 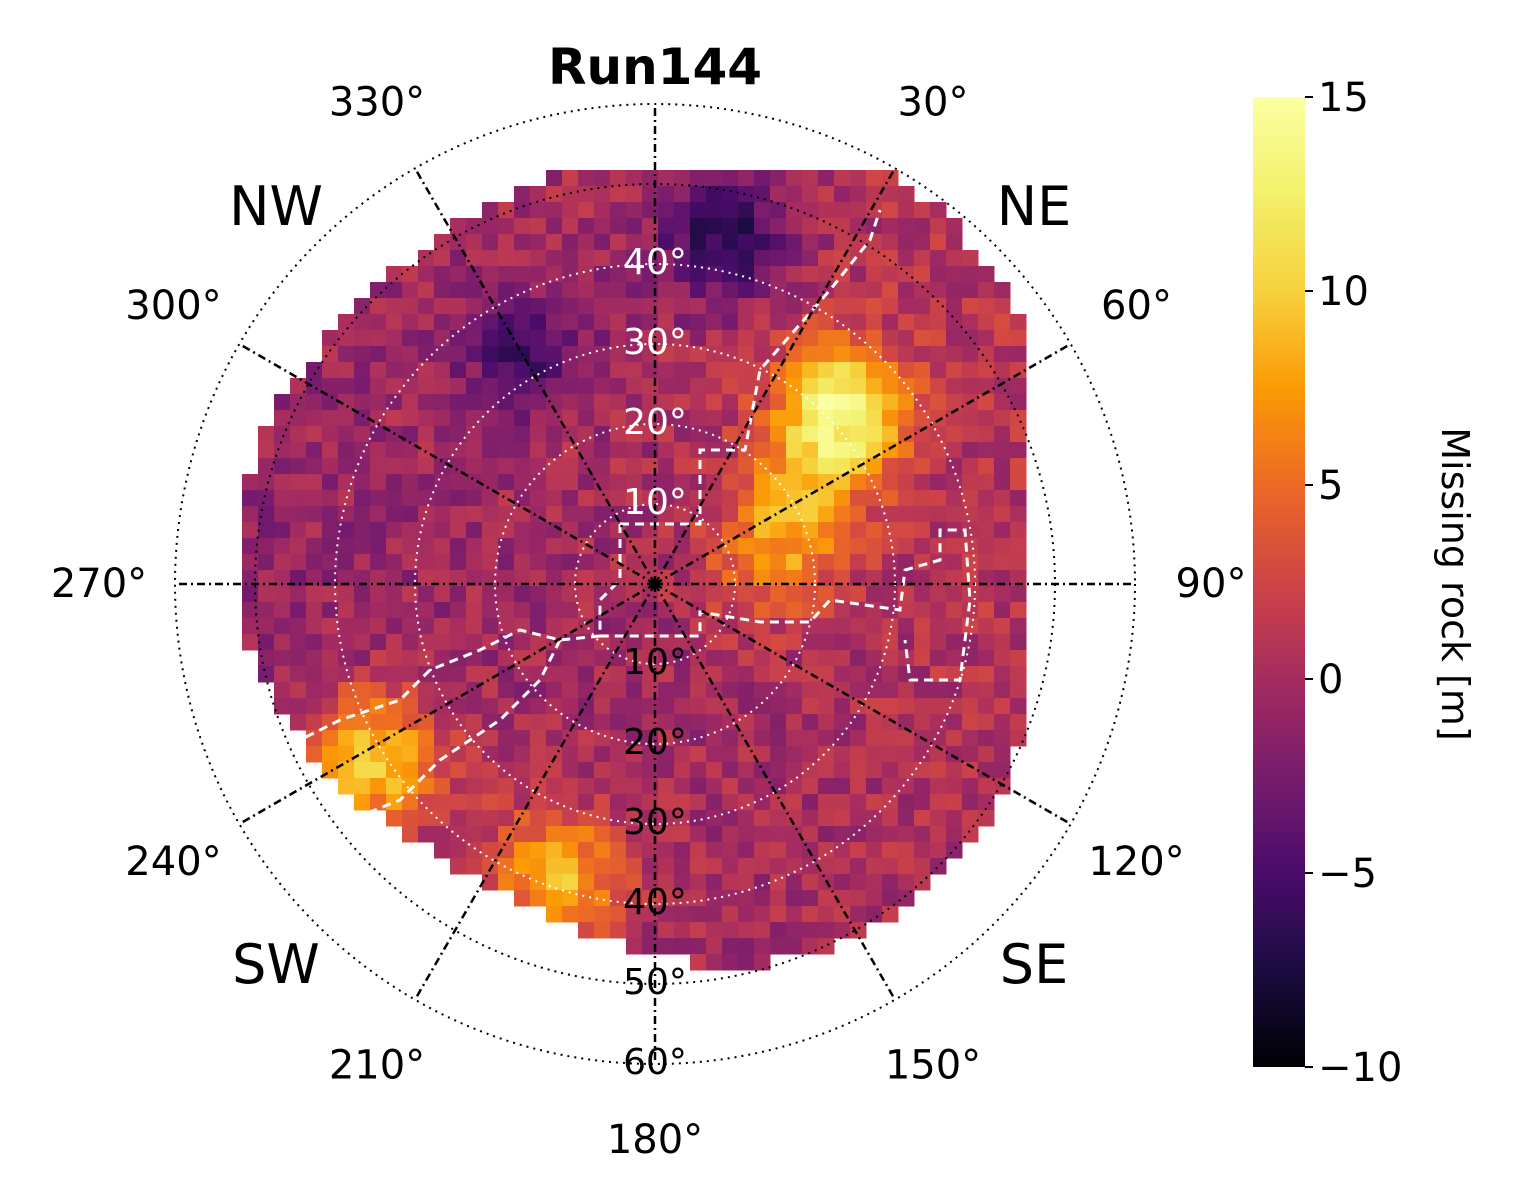 What do you see at coordinates (450, 685) in the screenshot?
I see `region-contour` at bounding box center [450, 685].